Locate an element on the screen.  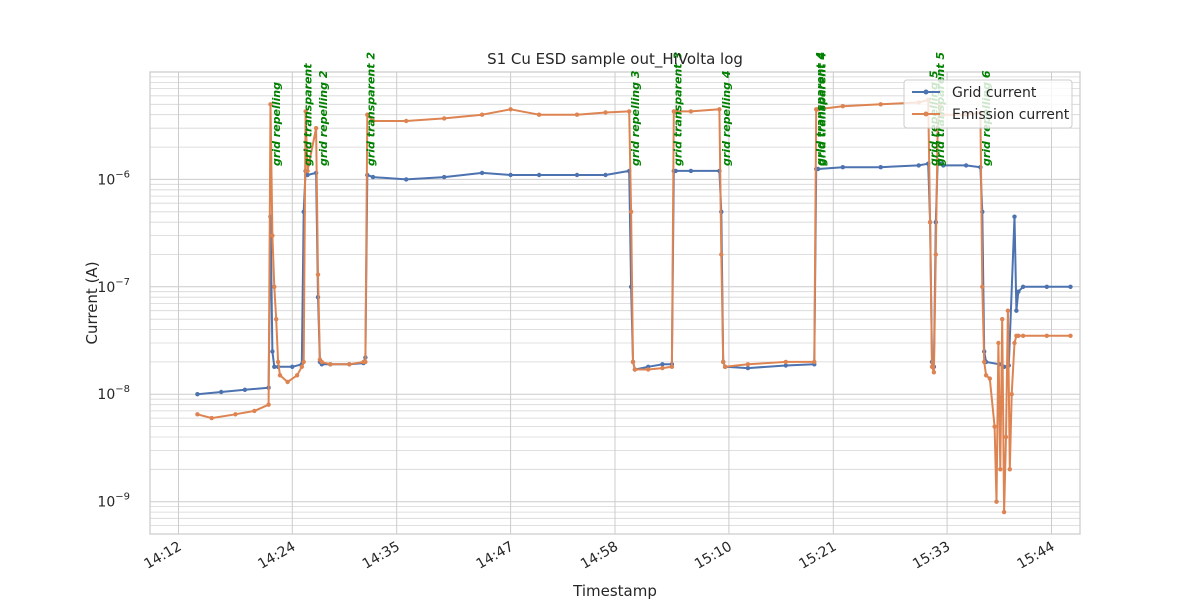
legend-marker-grid-current is located at coordinates (926, 92).